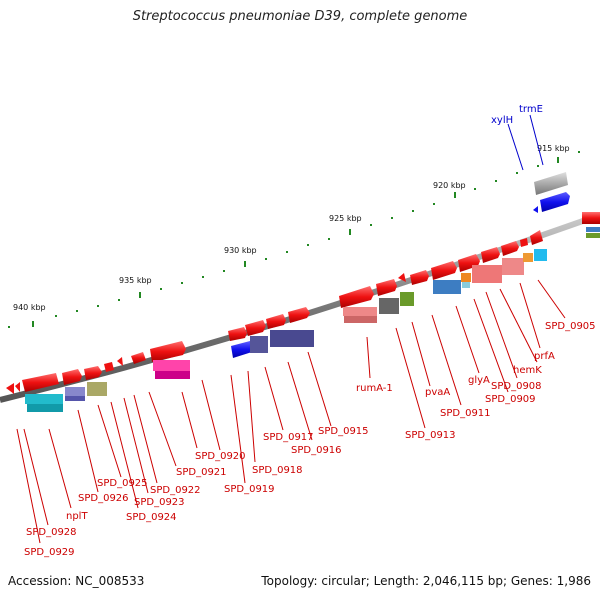  Describe the element at coordinates (151, 517) in the screenshot. I see `gene-label-SPD_0924: SPD_0924` at that location.